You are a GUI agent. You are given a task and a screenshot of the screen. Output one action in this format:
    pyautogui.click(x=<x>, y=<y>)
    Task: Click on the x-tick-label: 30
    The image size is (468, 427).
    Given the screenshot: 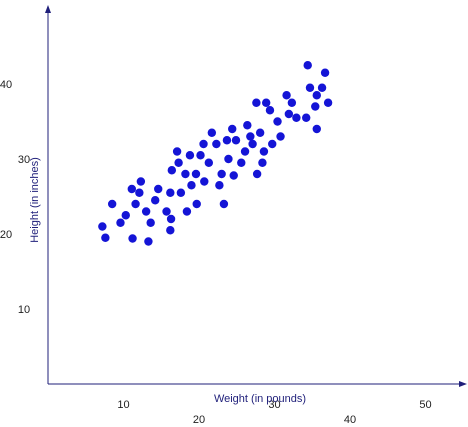 What is the action you would take?
    pyautogui.click(x=274, y=405)
    